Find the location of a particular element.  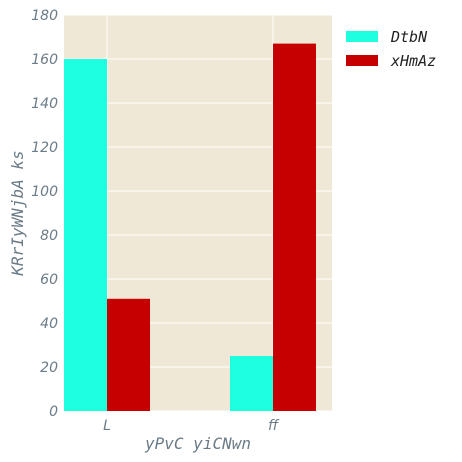

y-tick-label: 20 is located at coordinates (49, 368).